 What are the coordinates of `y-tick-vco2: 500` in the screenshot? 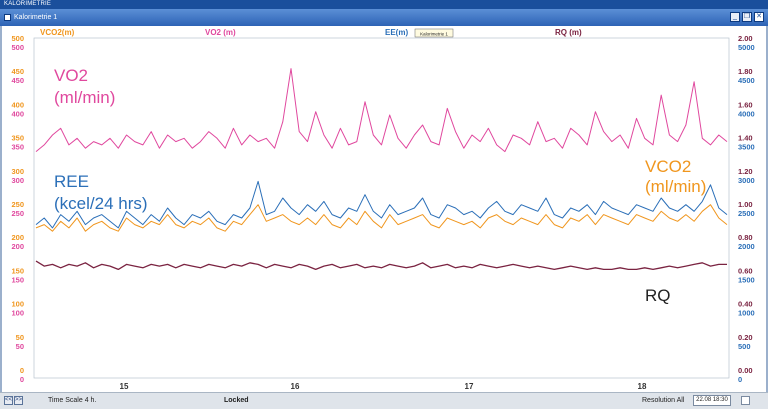 It's located at (17, 38).